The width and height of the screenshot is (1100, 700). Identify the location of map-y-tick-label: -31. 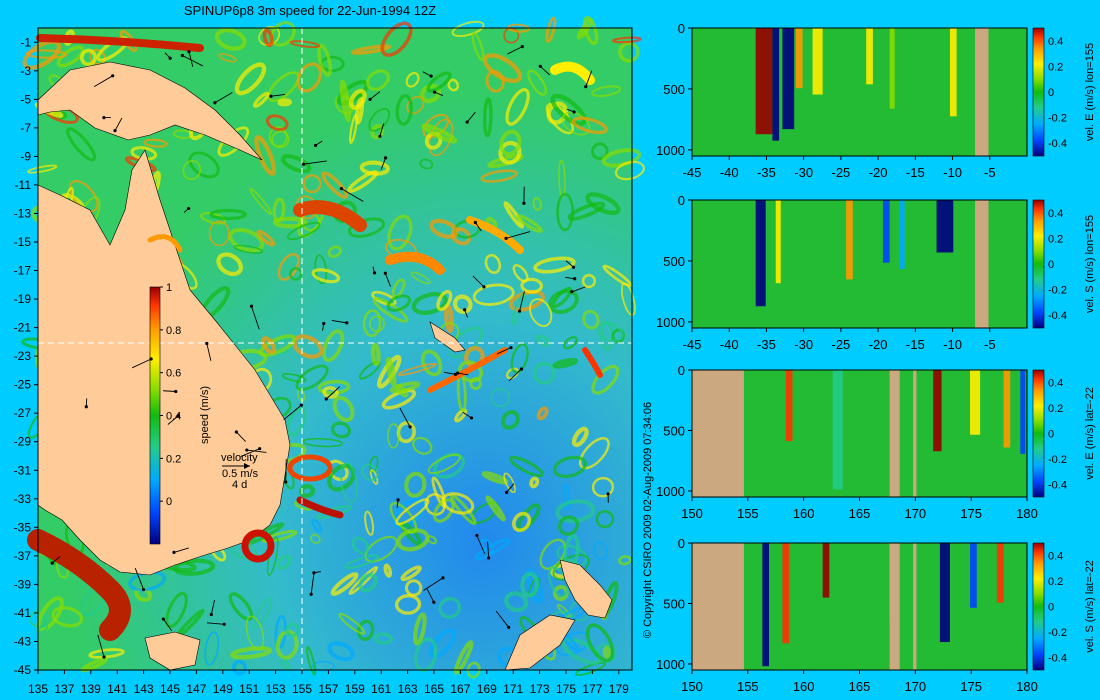
(23, 470).